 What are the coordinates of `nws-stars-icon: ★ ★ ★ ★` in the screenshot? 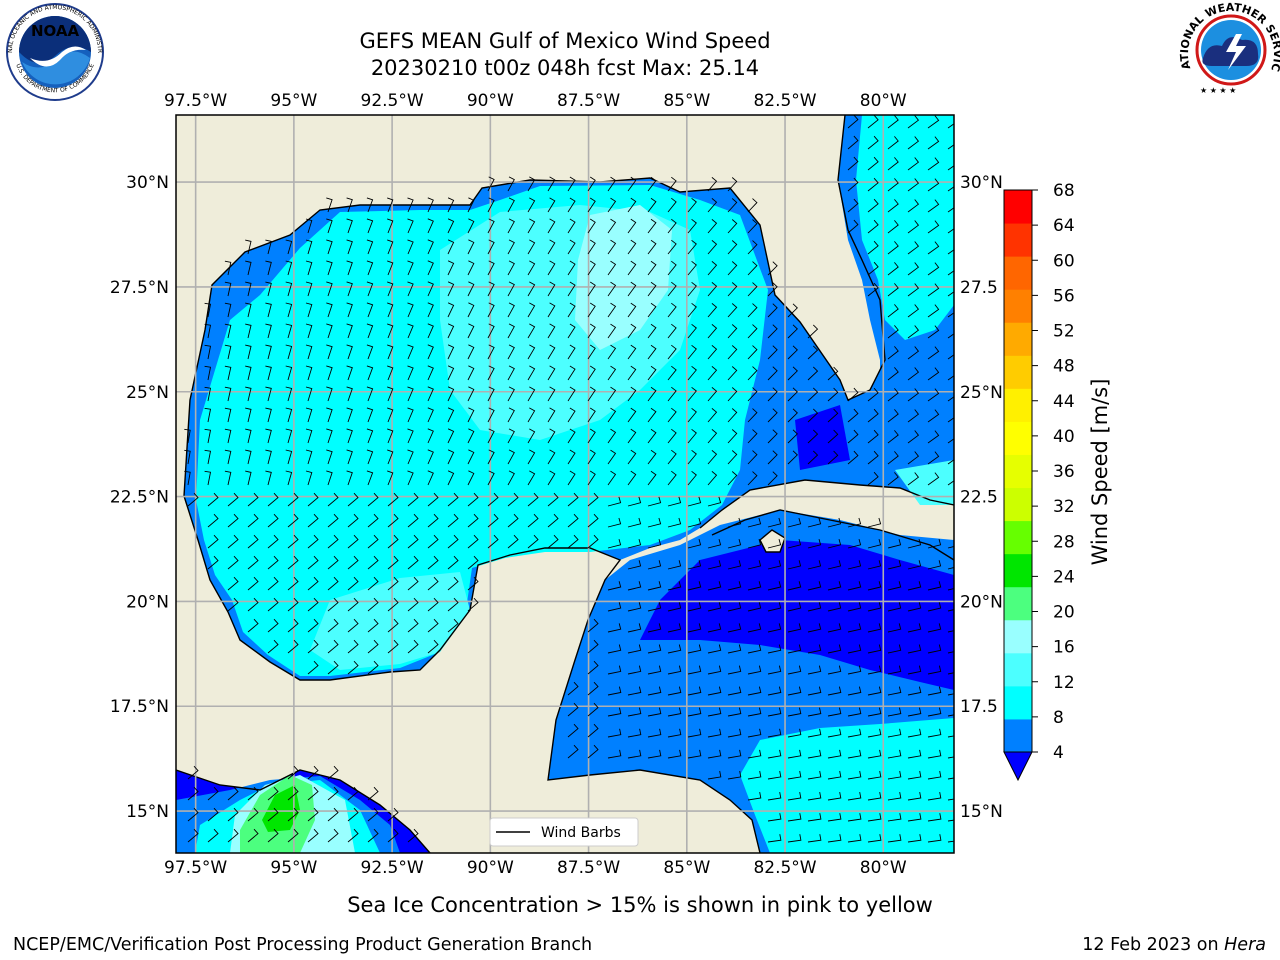 It's located at (1218, 90).